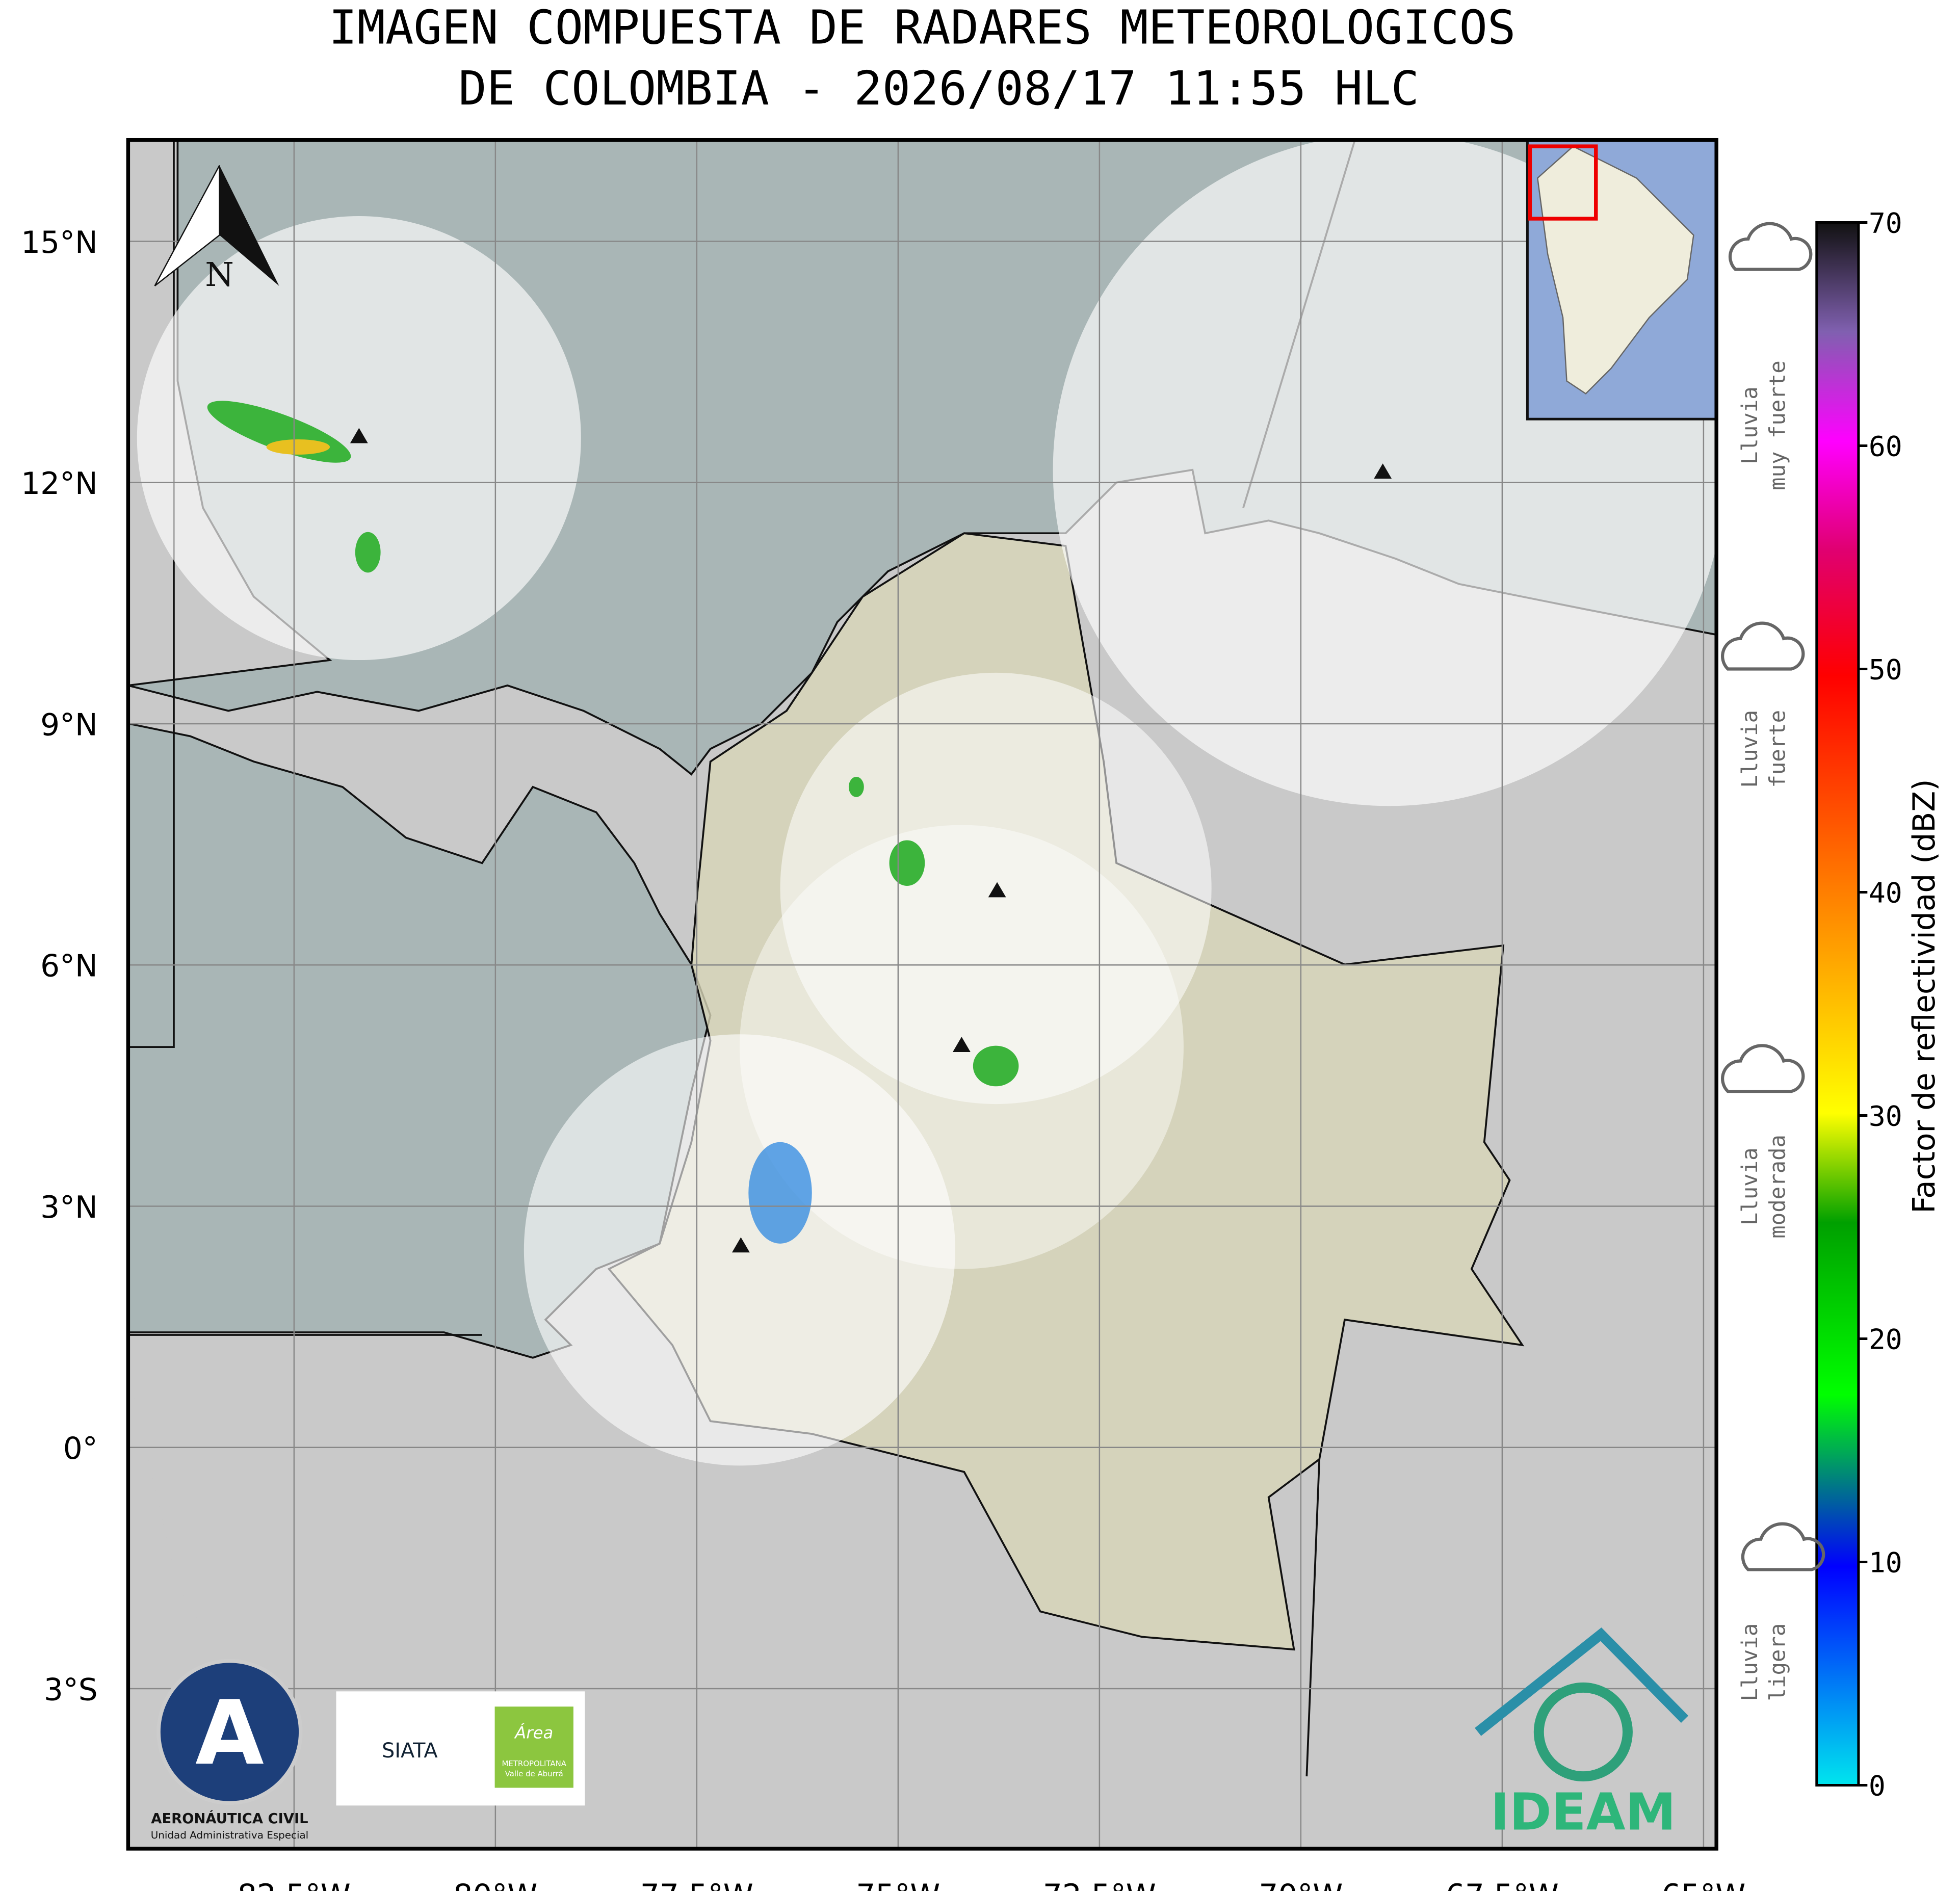  What do you see at coordinates (1880, 1004) in the screenshot?
I see `colorbar-ticks: 0 10 20 30 40 50 60 70` at bounding box center [1880, 1004].